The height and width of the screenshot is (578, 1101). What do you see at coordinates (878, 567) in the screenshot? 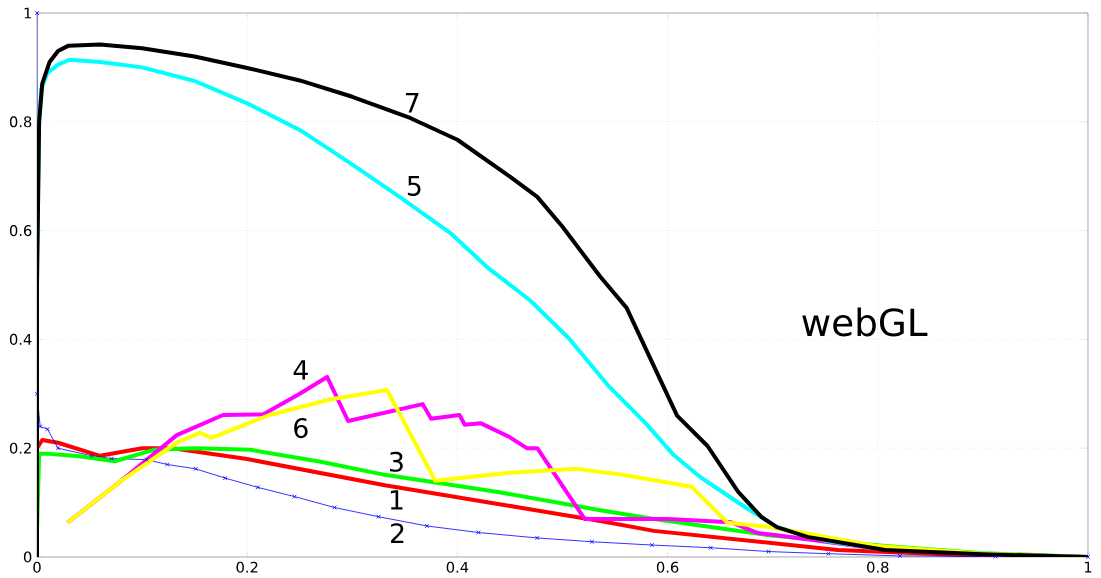
I see `x-tick-label: 0.8` at bounding box center [878, 567].